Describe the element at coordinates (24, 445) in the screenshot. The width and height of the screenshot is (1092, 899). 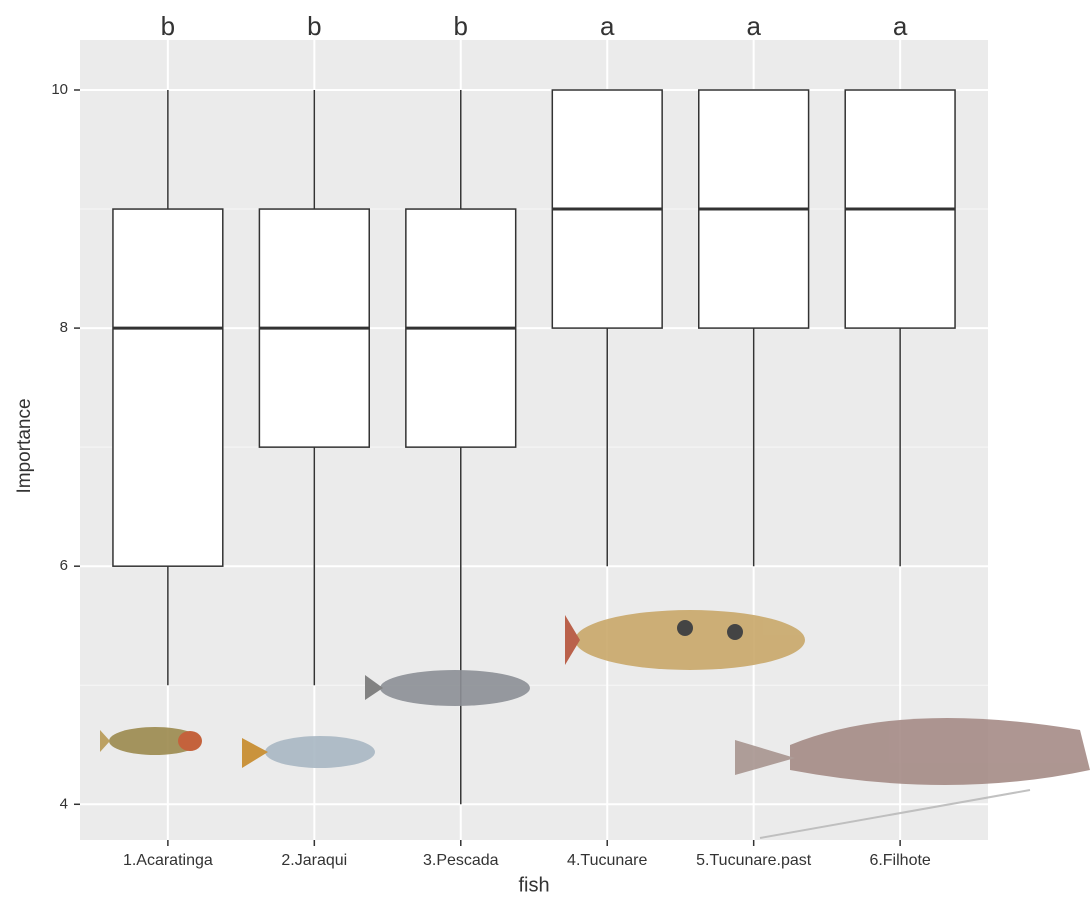
I see `y-axis-title: Importance` at that location.